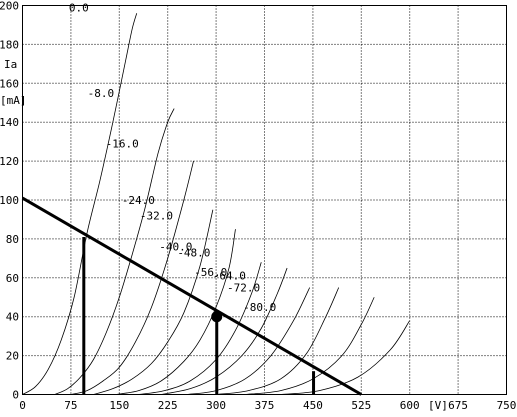  I want to click on y-tick-label: 20, so click(12, 356).